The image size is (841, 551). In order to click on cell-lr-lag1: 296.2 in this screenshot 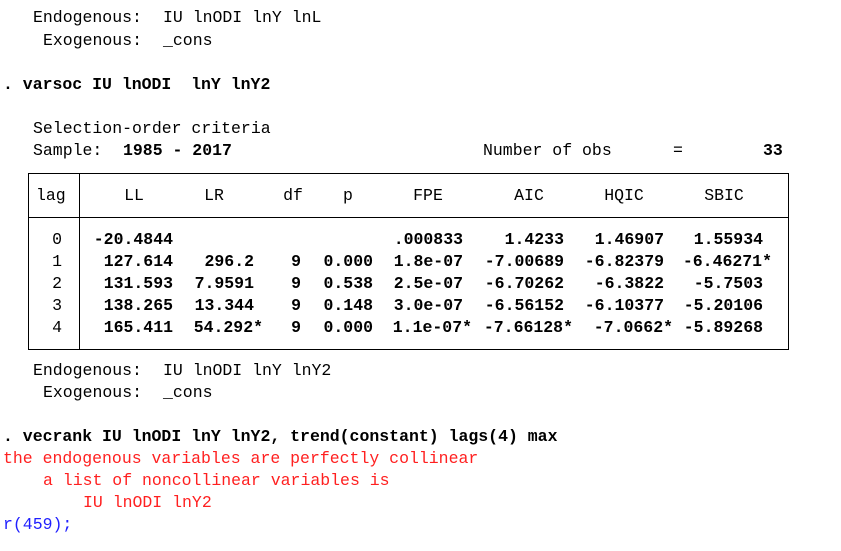, I will do `click(229, 261)`.